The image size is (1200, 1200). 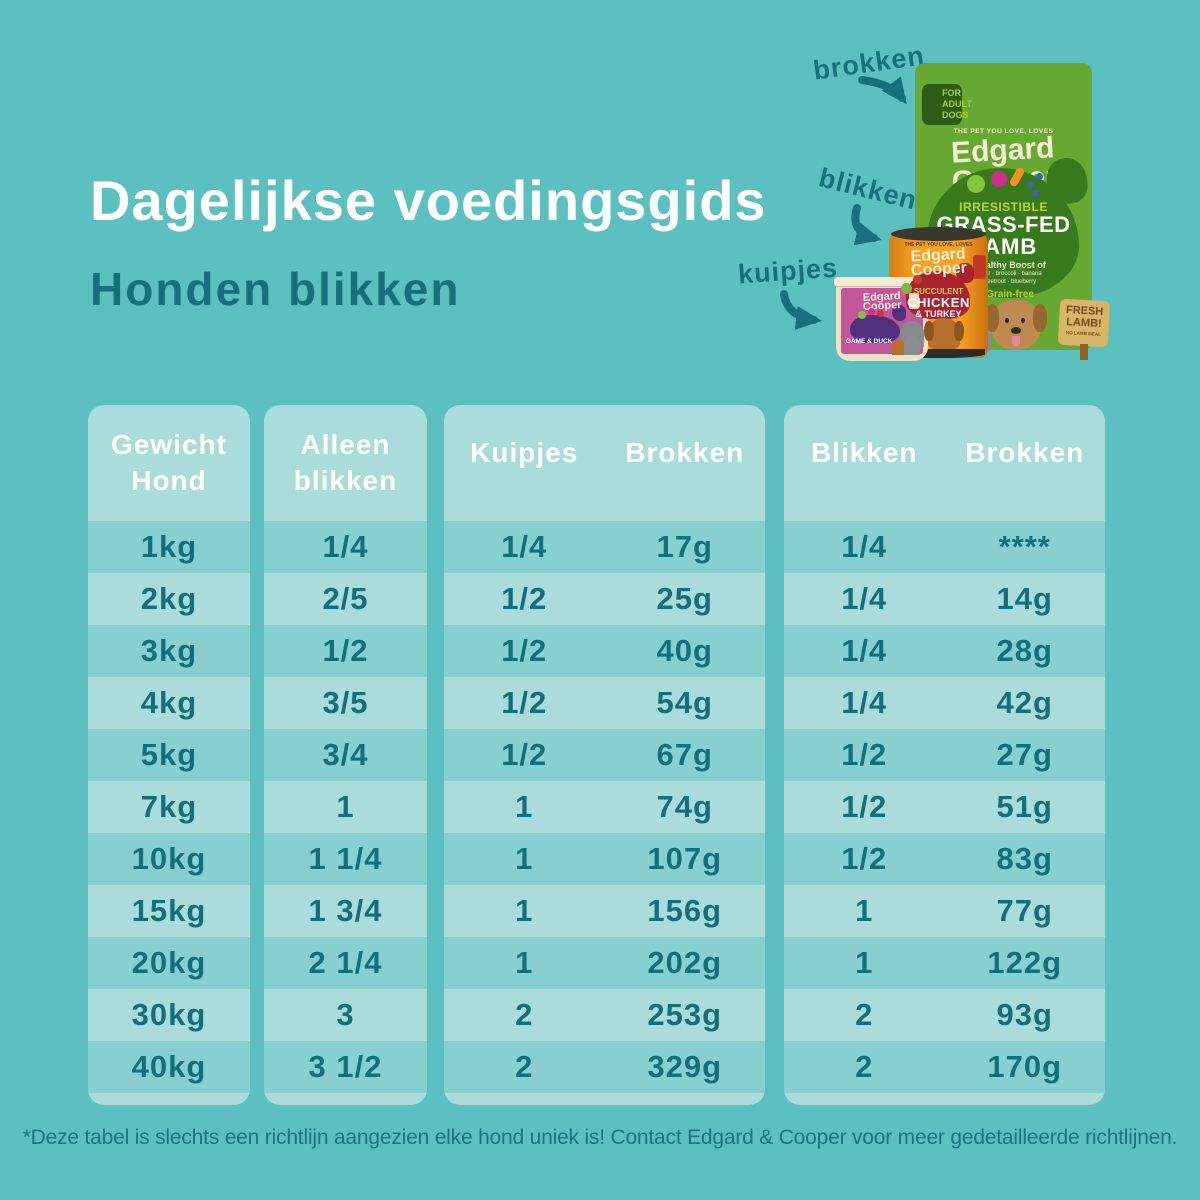 I want to click on table-row: 1 107g, so click(x=604, y=859).